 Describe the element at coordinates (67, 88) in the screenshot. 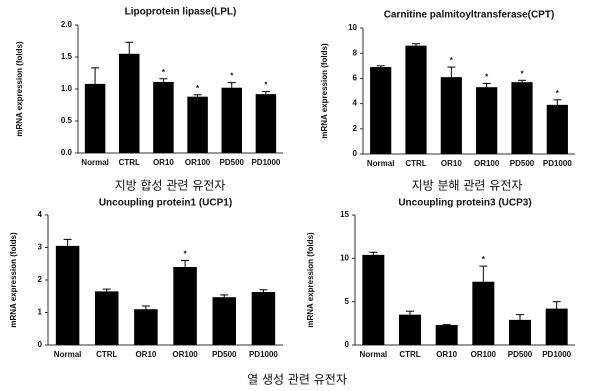

I see `y-tick-label: 1.0` at that location.